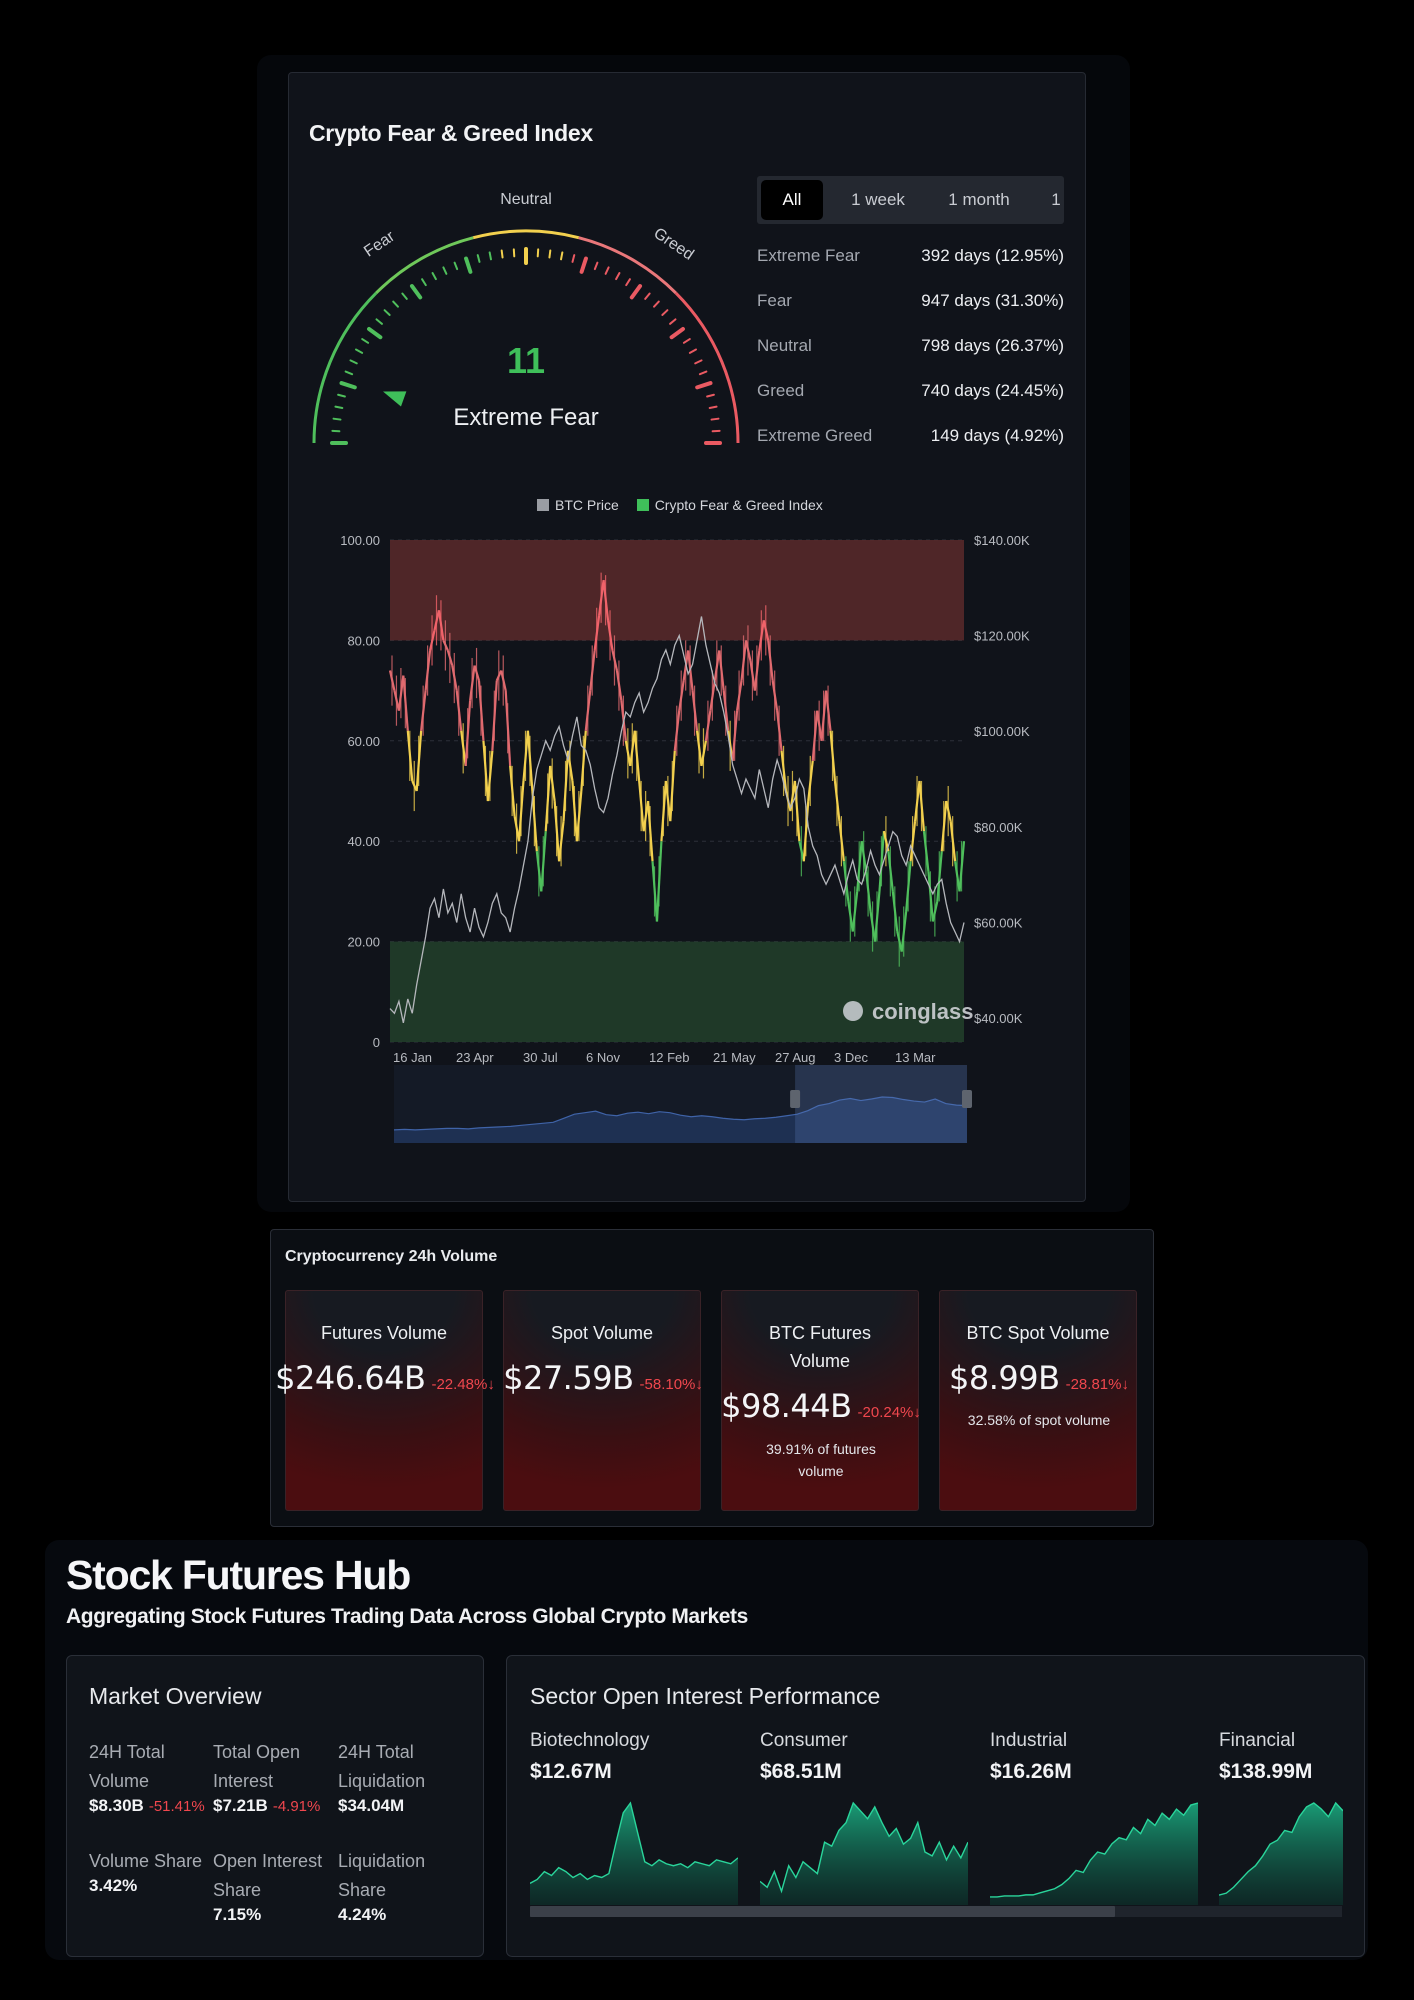 This screenshot has width=1414, height=2000. I want to click on sector-name: Biotechnology, so click(590, 1740).